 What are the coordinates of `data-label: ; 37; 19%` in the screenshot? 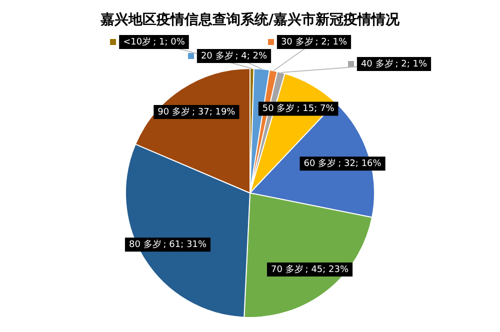 It's located at (214, 112).